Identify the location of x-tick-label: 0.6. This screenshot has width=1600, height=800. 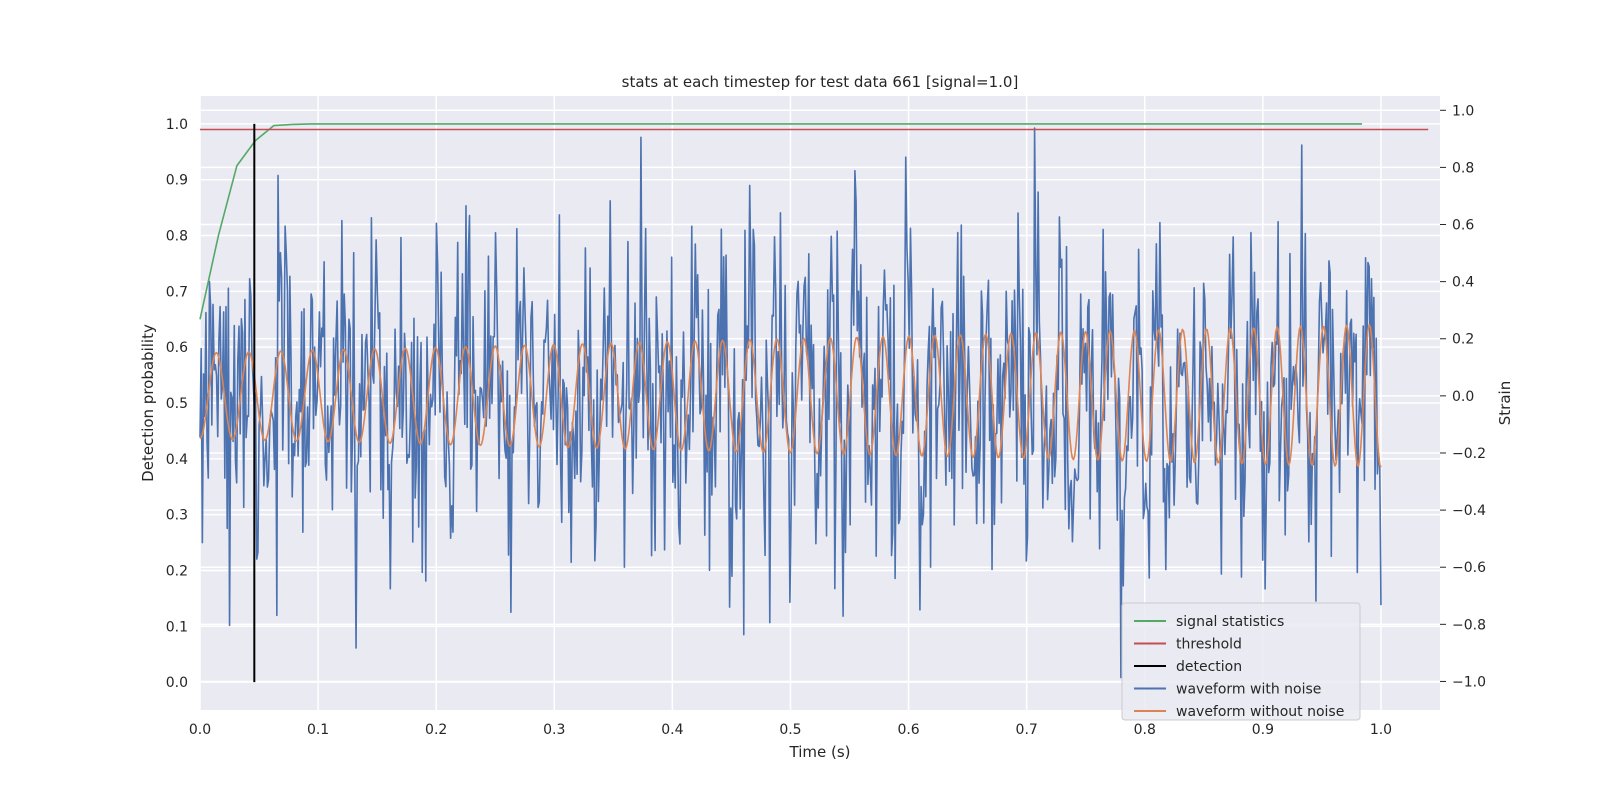
(908, 730).